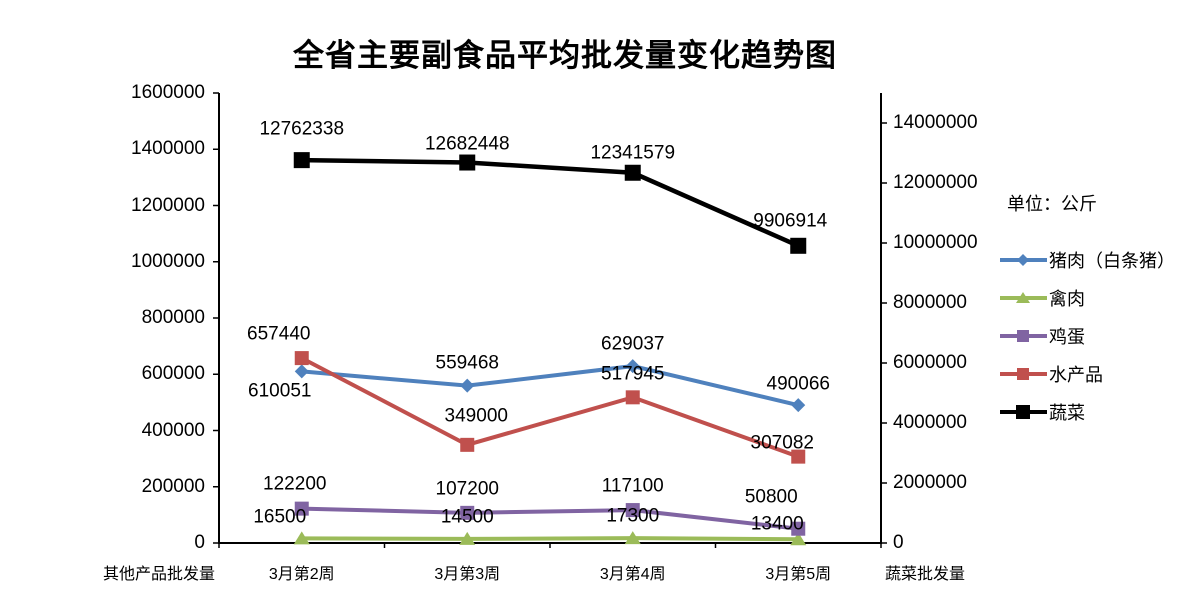 This screenshot has width=1202, height=605. I want to click on legend-item-label: 猪肉（白条猪）, so click(1112, 261).